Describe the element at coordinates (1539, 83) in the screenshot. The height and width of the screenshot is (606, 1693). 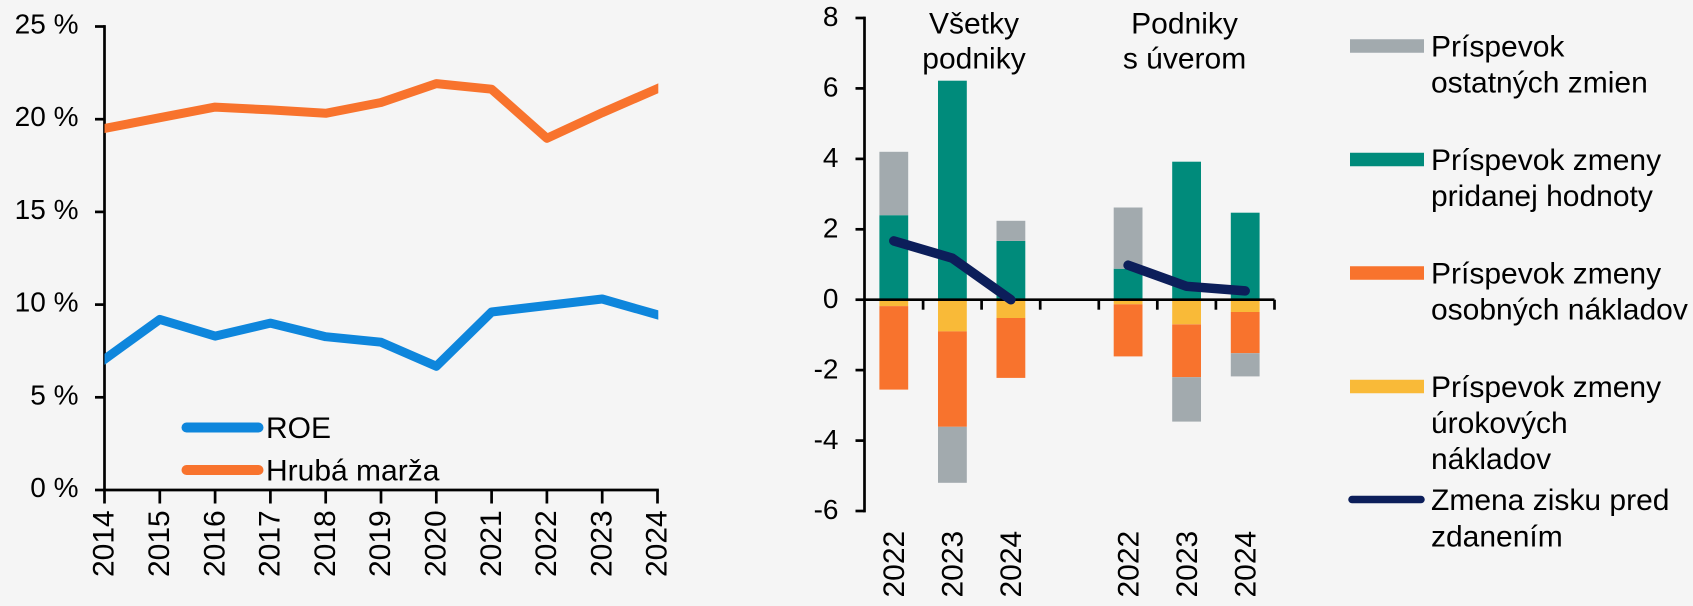
I see `svg-text: ostatných zmien` at that location.